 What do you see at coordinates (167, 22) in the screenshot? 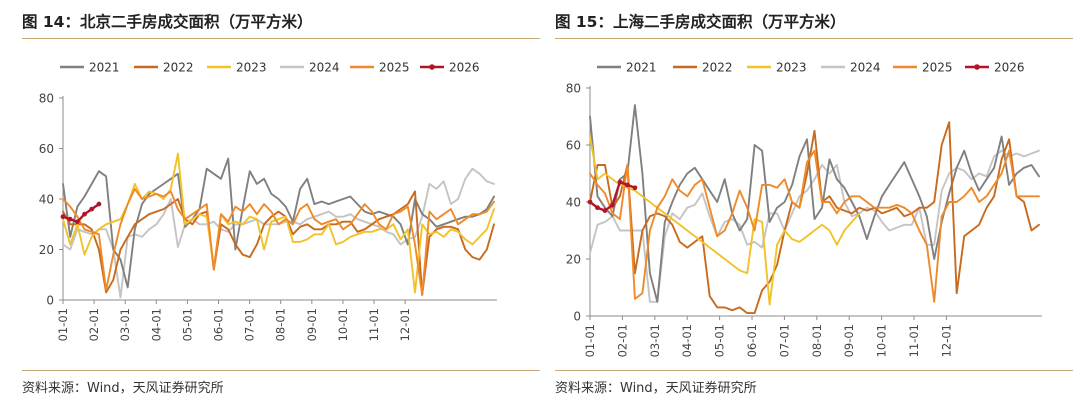
I see `chart-title: 图 14：北京二手房成交面积（万平方米）` at bounding box center [167, 22].